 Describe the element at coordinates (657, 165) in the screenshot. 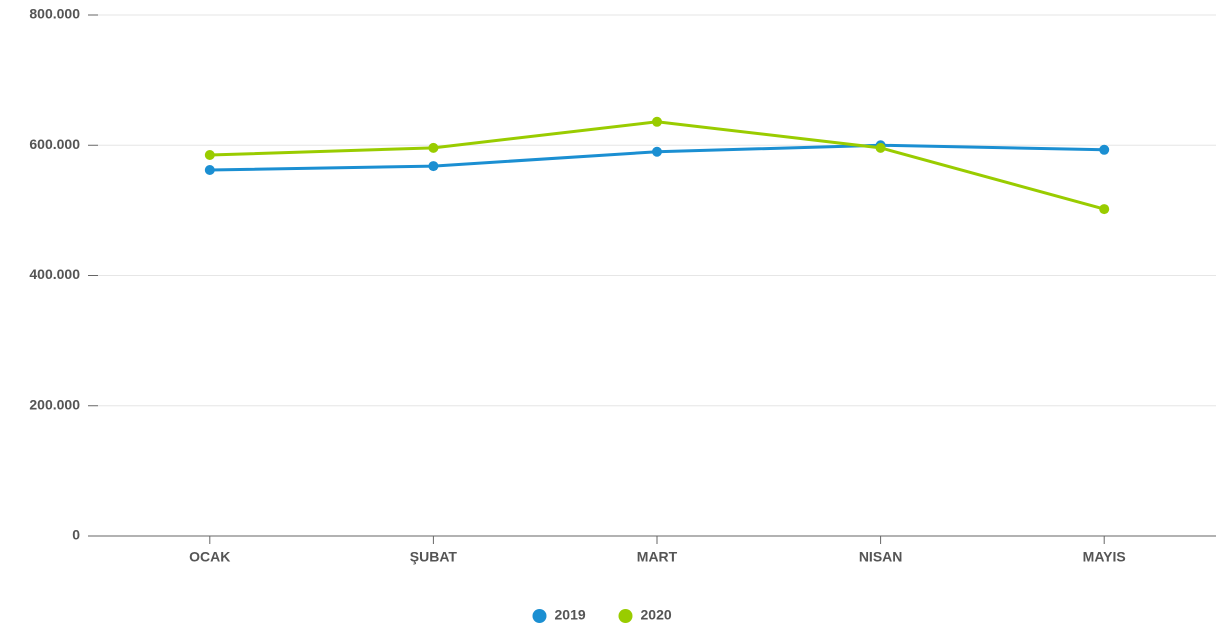

I see `series-line` at that location.